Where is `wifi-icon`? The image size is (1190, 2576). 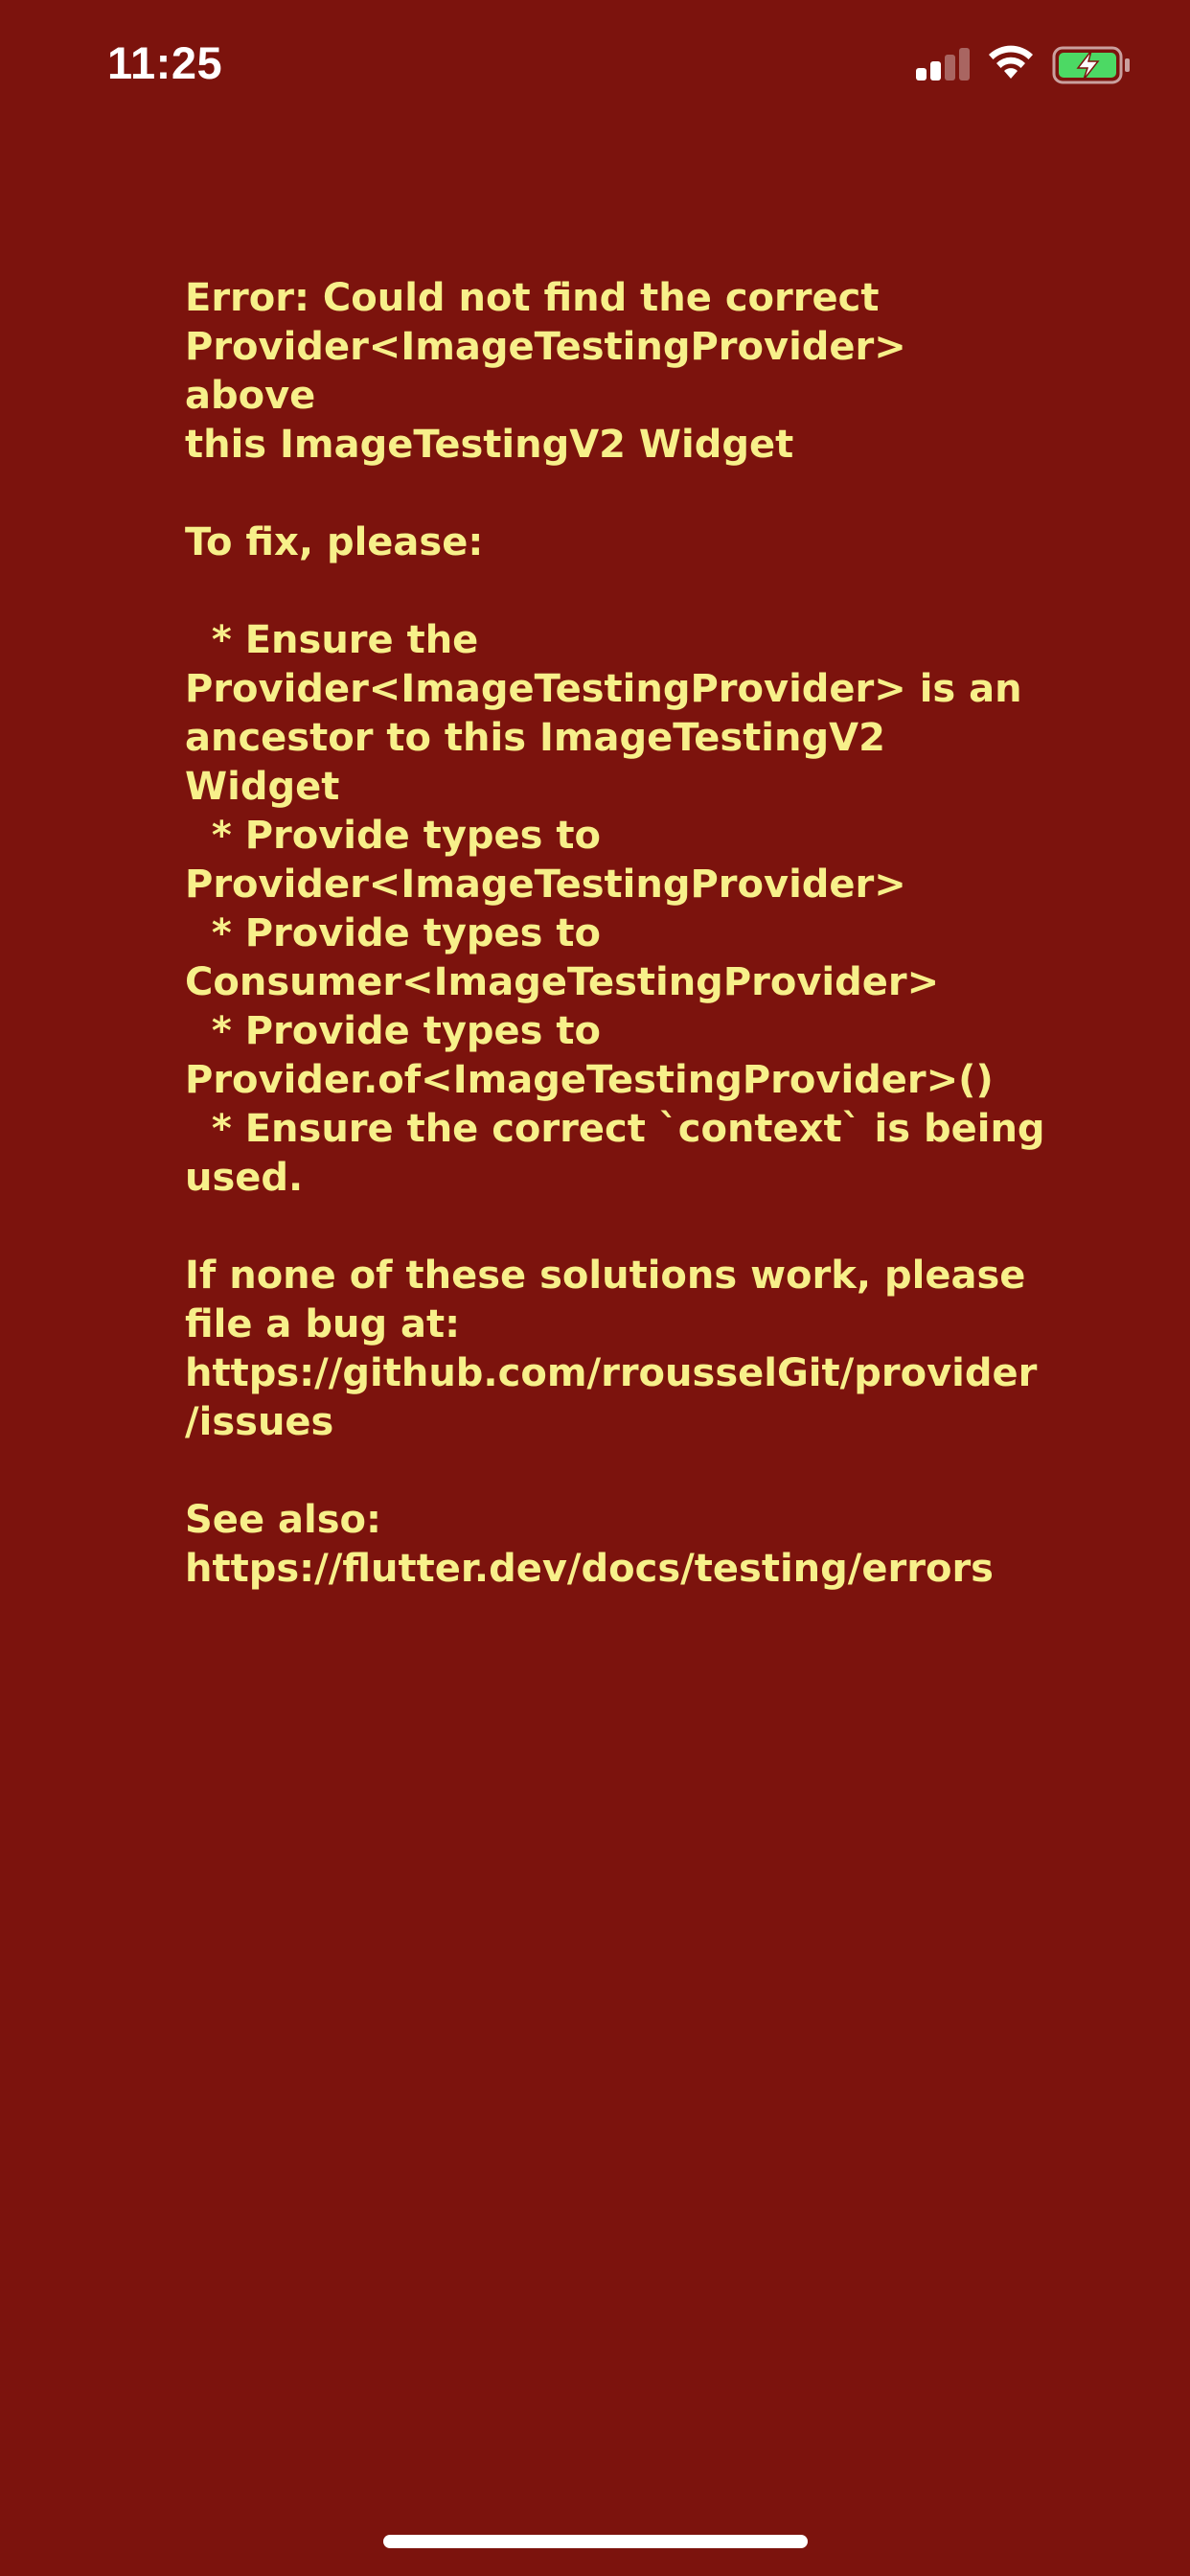
wifi-icon is located at coordinates (1011, 62).